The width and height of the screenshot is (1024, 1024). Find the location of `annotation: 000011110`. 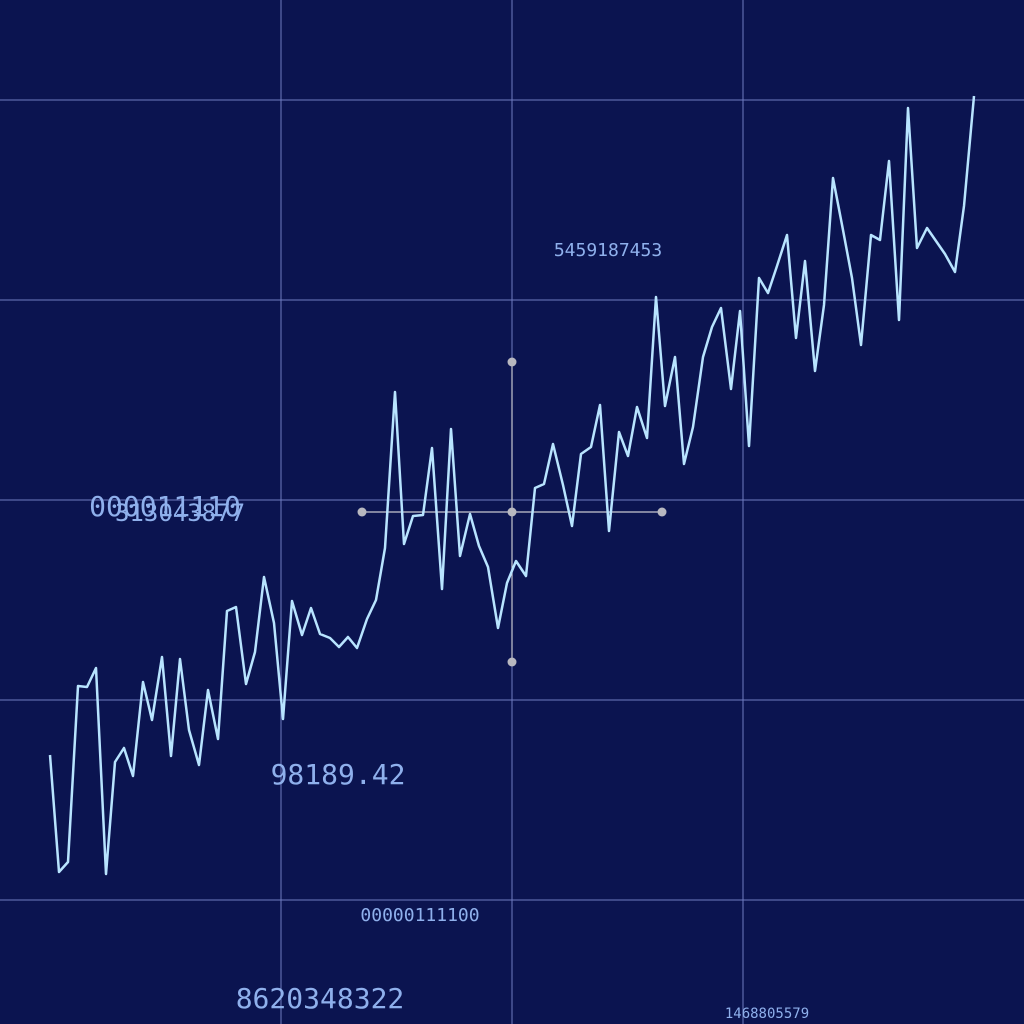

annotation: 000011110 is located at coordinates (165, 506).